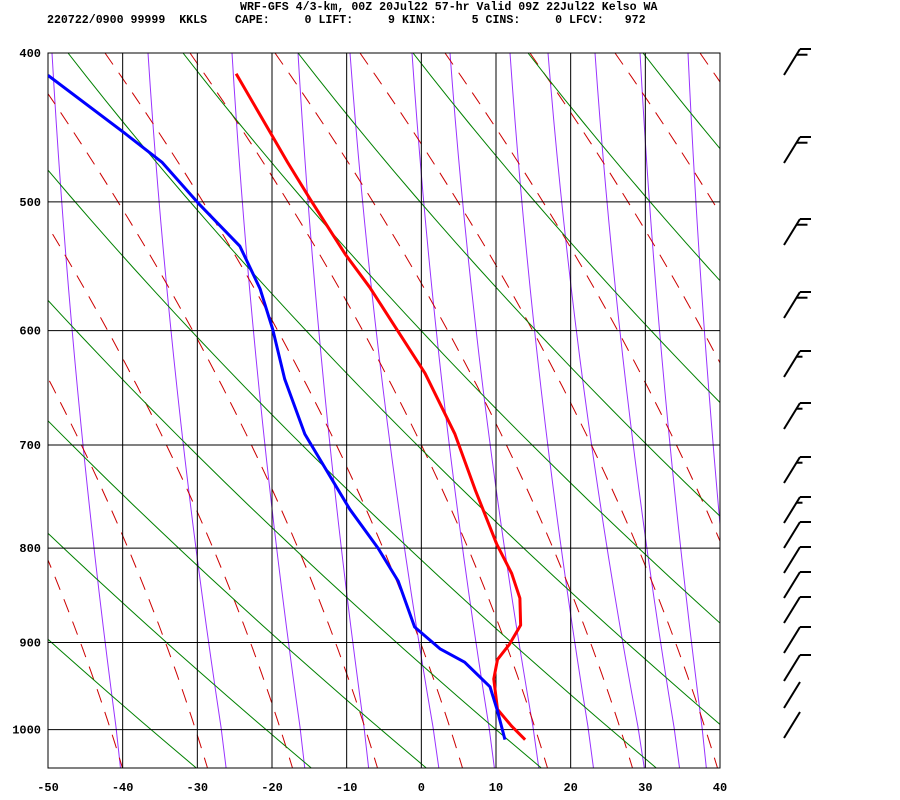  What do you see at coordinates (586, 20) in the screenshot?
I see `lfcv-label: LFCV:` at bounding box center [586, 20].